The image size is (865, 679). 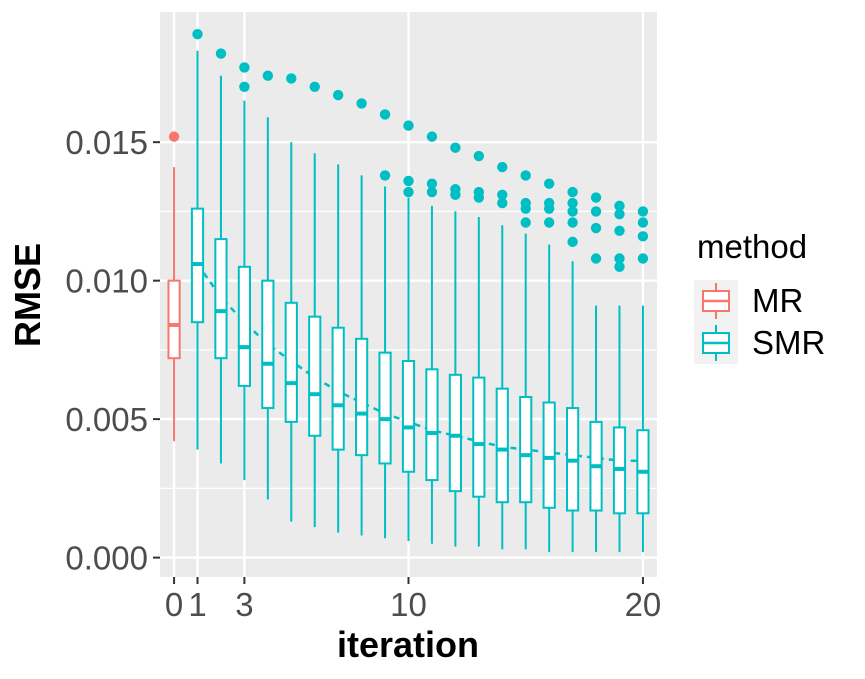 I want to click on legend-label: MR, so click(x=777, y=300).